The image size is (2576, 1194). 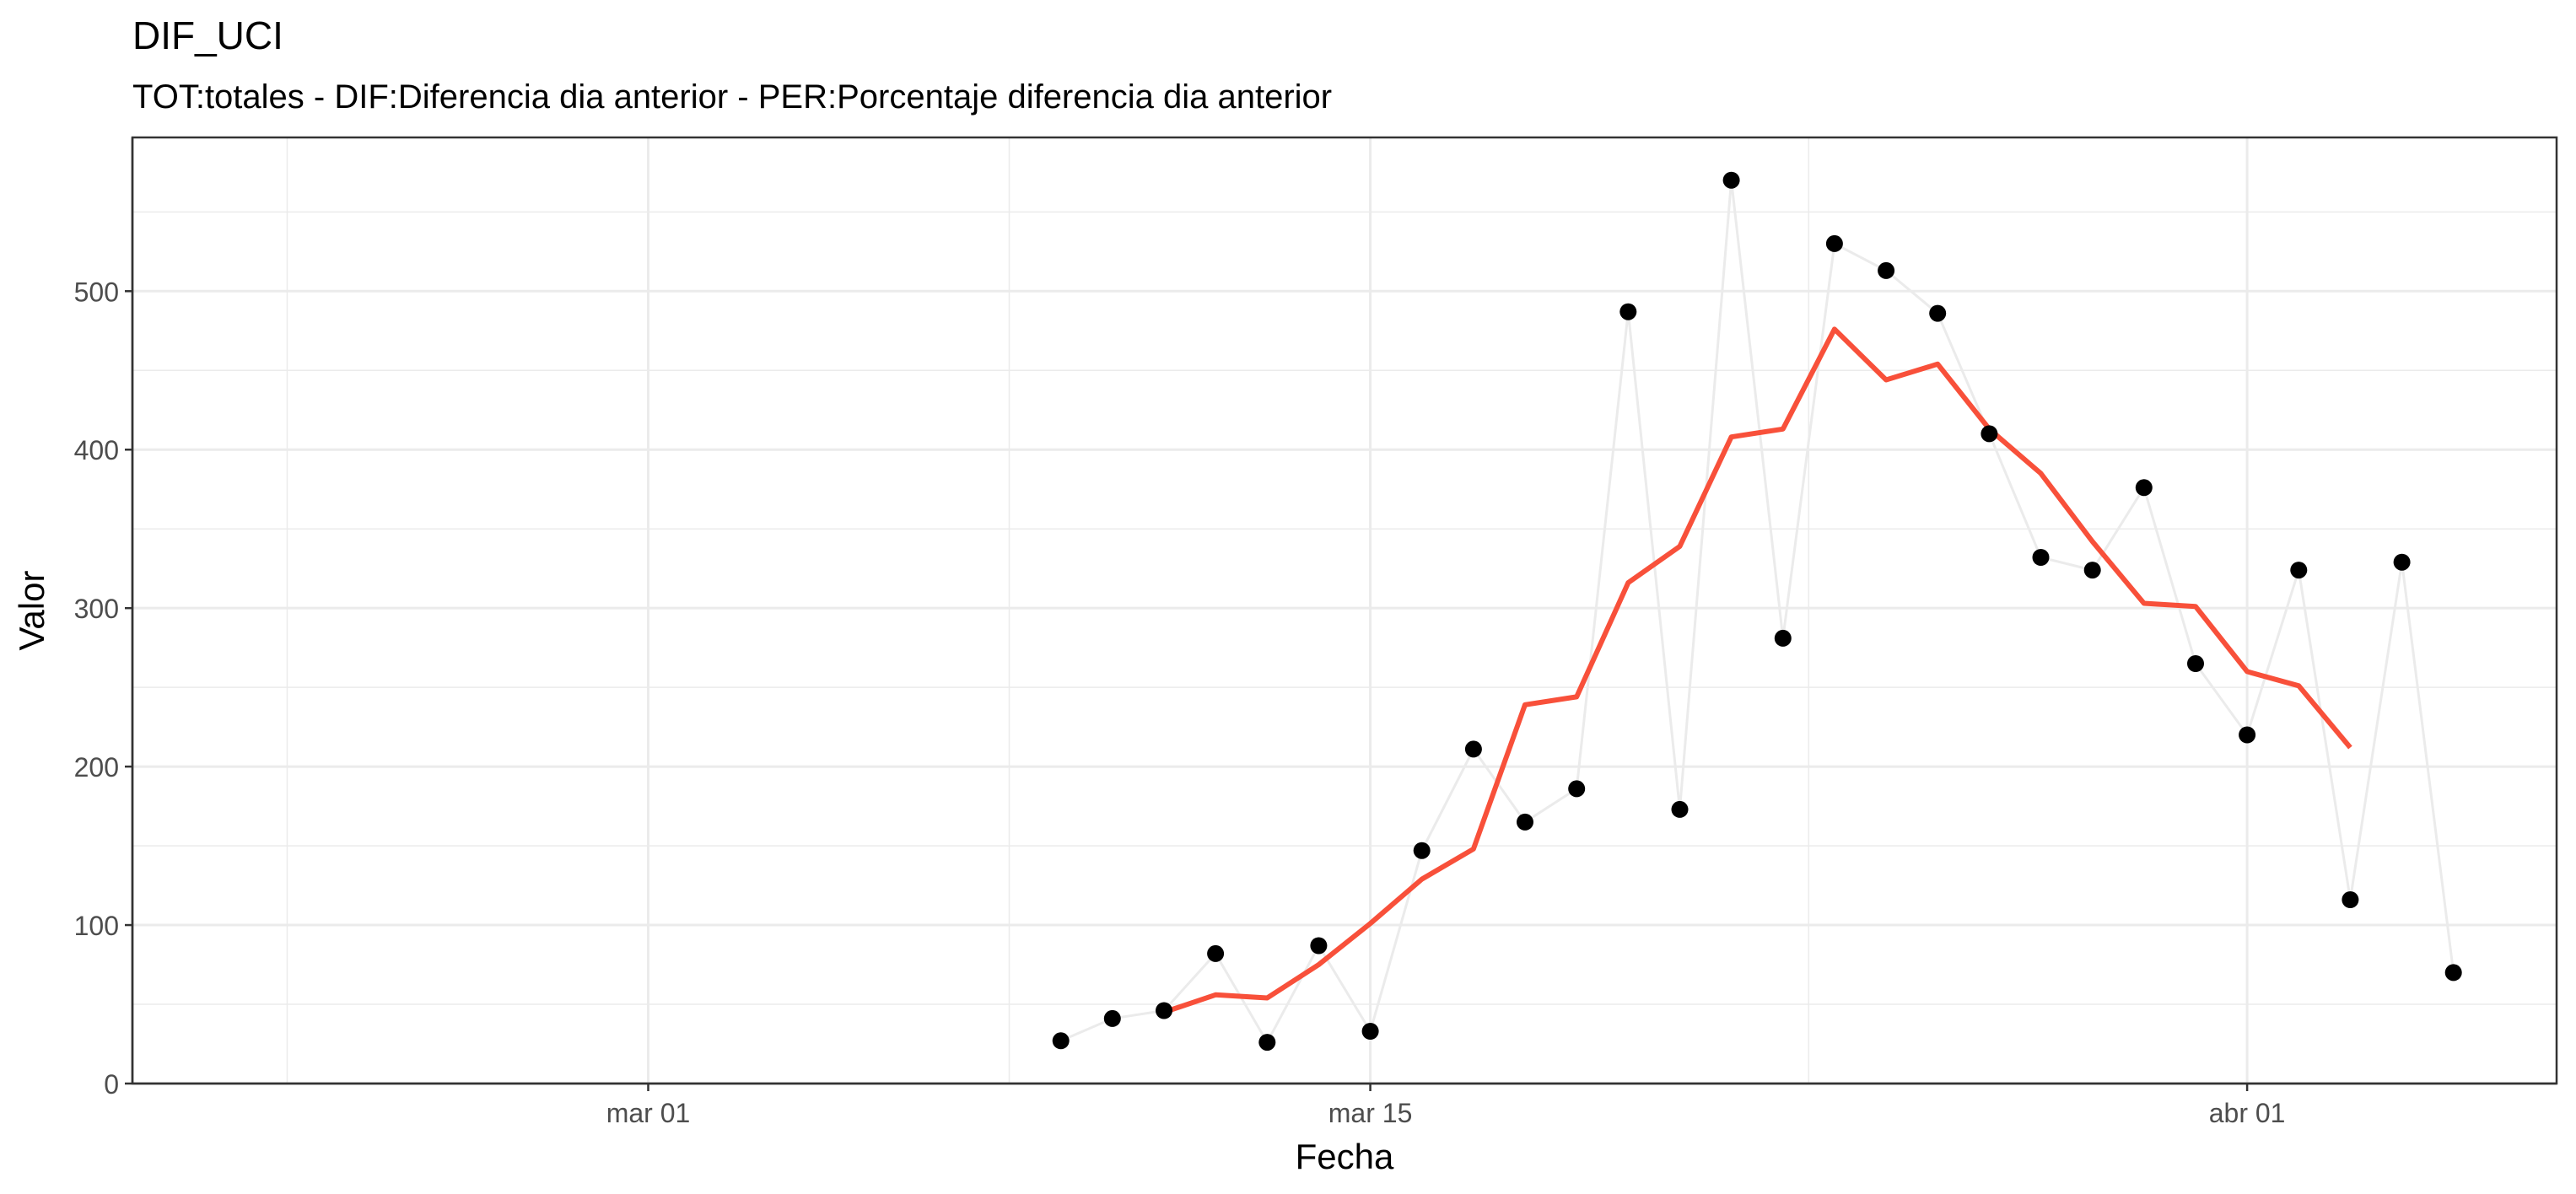 I want to click on y-axis: 0 100 200 300 400 500, so click(x=104, y=618).